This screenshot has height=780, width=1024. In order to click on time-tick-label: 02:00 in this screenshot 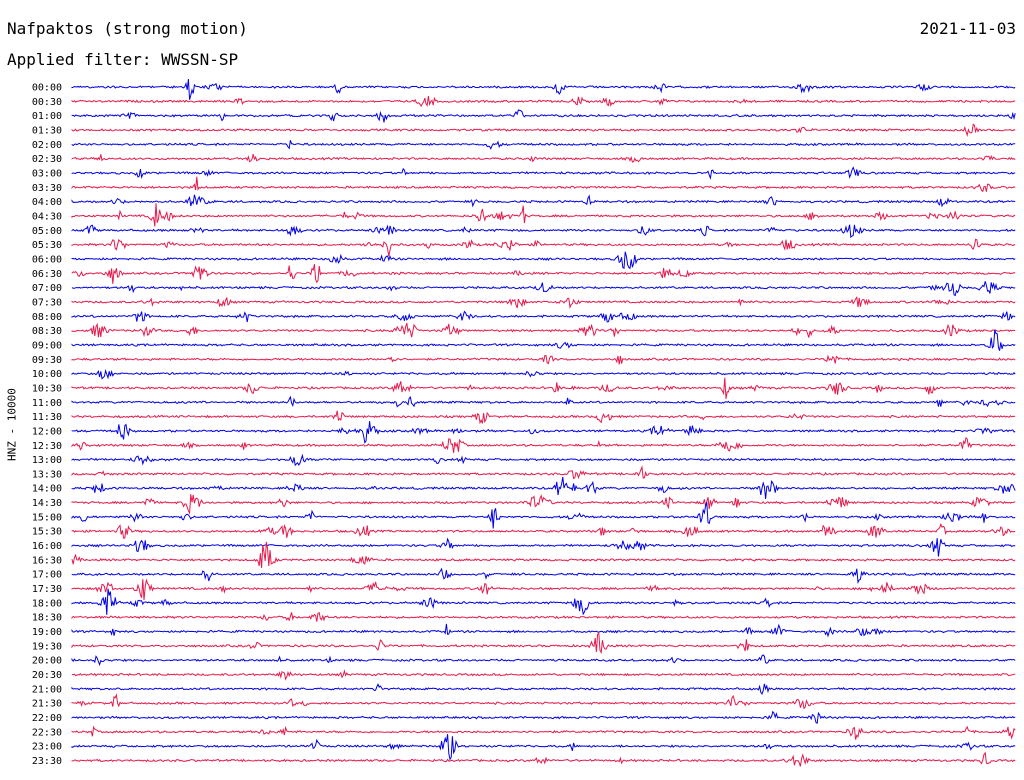, I will do `click(47, 145)`.